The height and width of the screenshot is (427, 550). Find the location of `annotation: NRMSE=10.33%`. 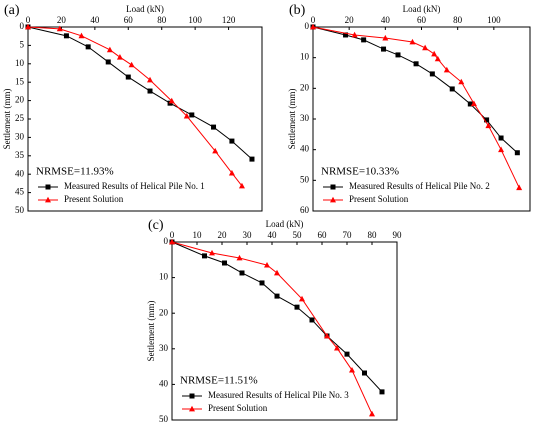

annotation: NRMSE=10.33% is located at coordinates (360, 172).